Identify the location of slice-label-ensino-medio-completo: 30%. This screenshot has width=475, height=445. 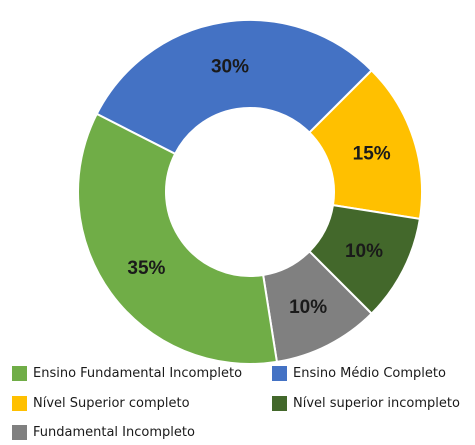
(230, 67).